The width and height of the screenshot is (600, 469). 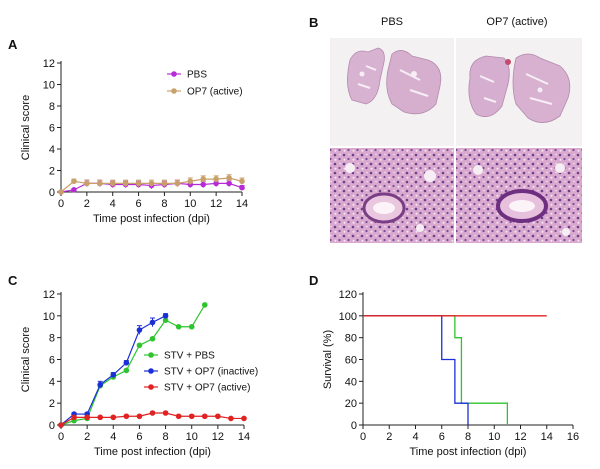 What do you see at coordinates (494, 437) in the screenshot?
I see `chart-d-x-tick-label: 10` at bounding box center [494, 437].